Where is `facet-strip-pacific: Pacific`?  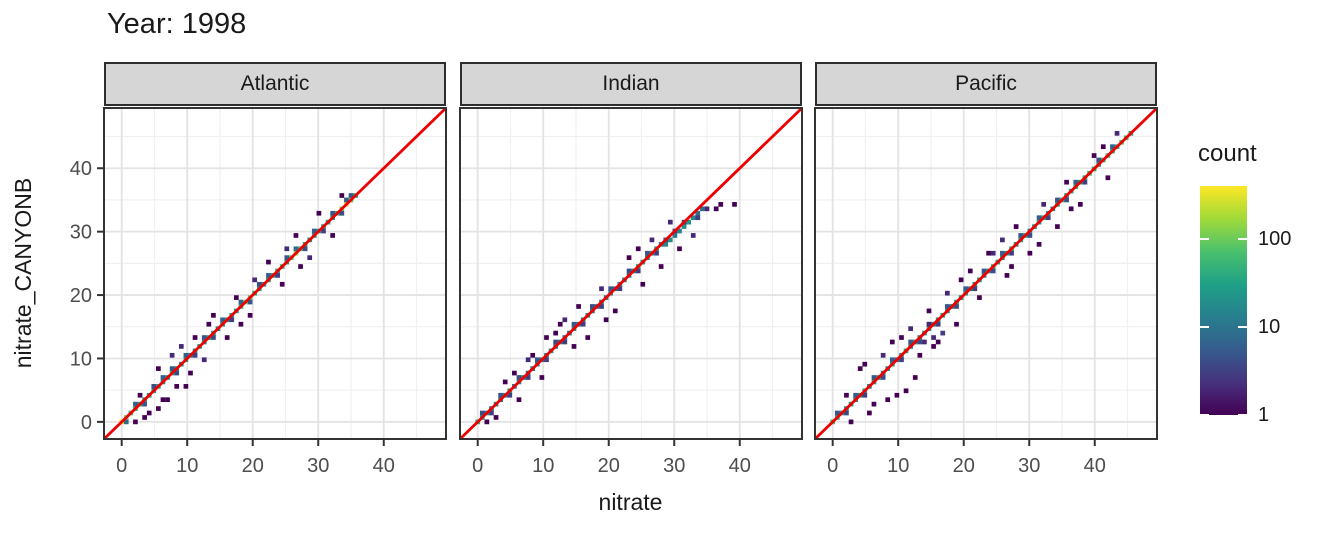 facet-strip-pacific: Pacific is located at coordinates (986, 84).